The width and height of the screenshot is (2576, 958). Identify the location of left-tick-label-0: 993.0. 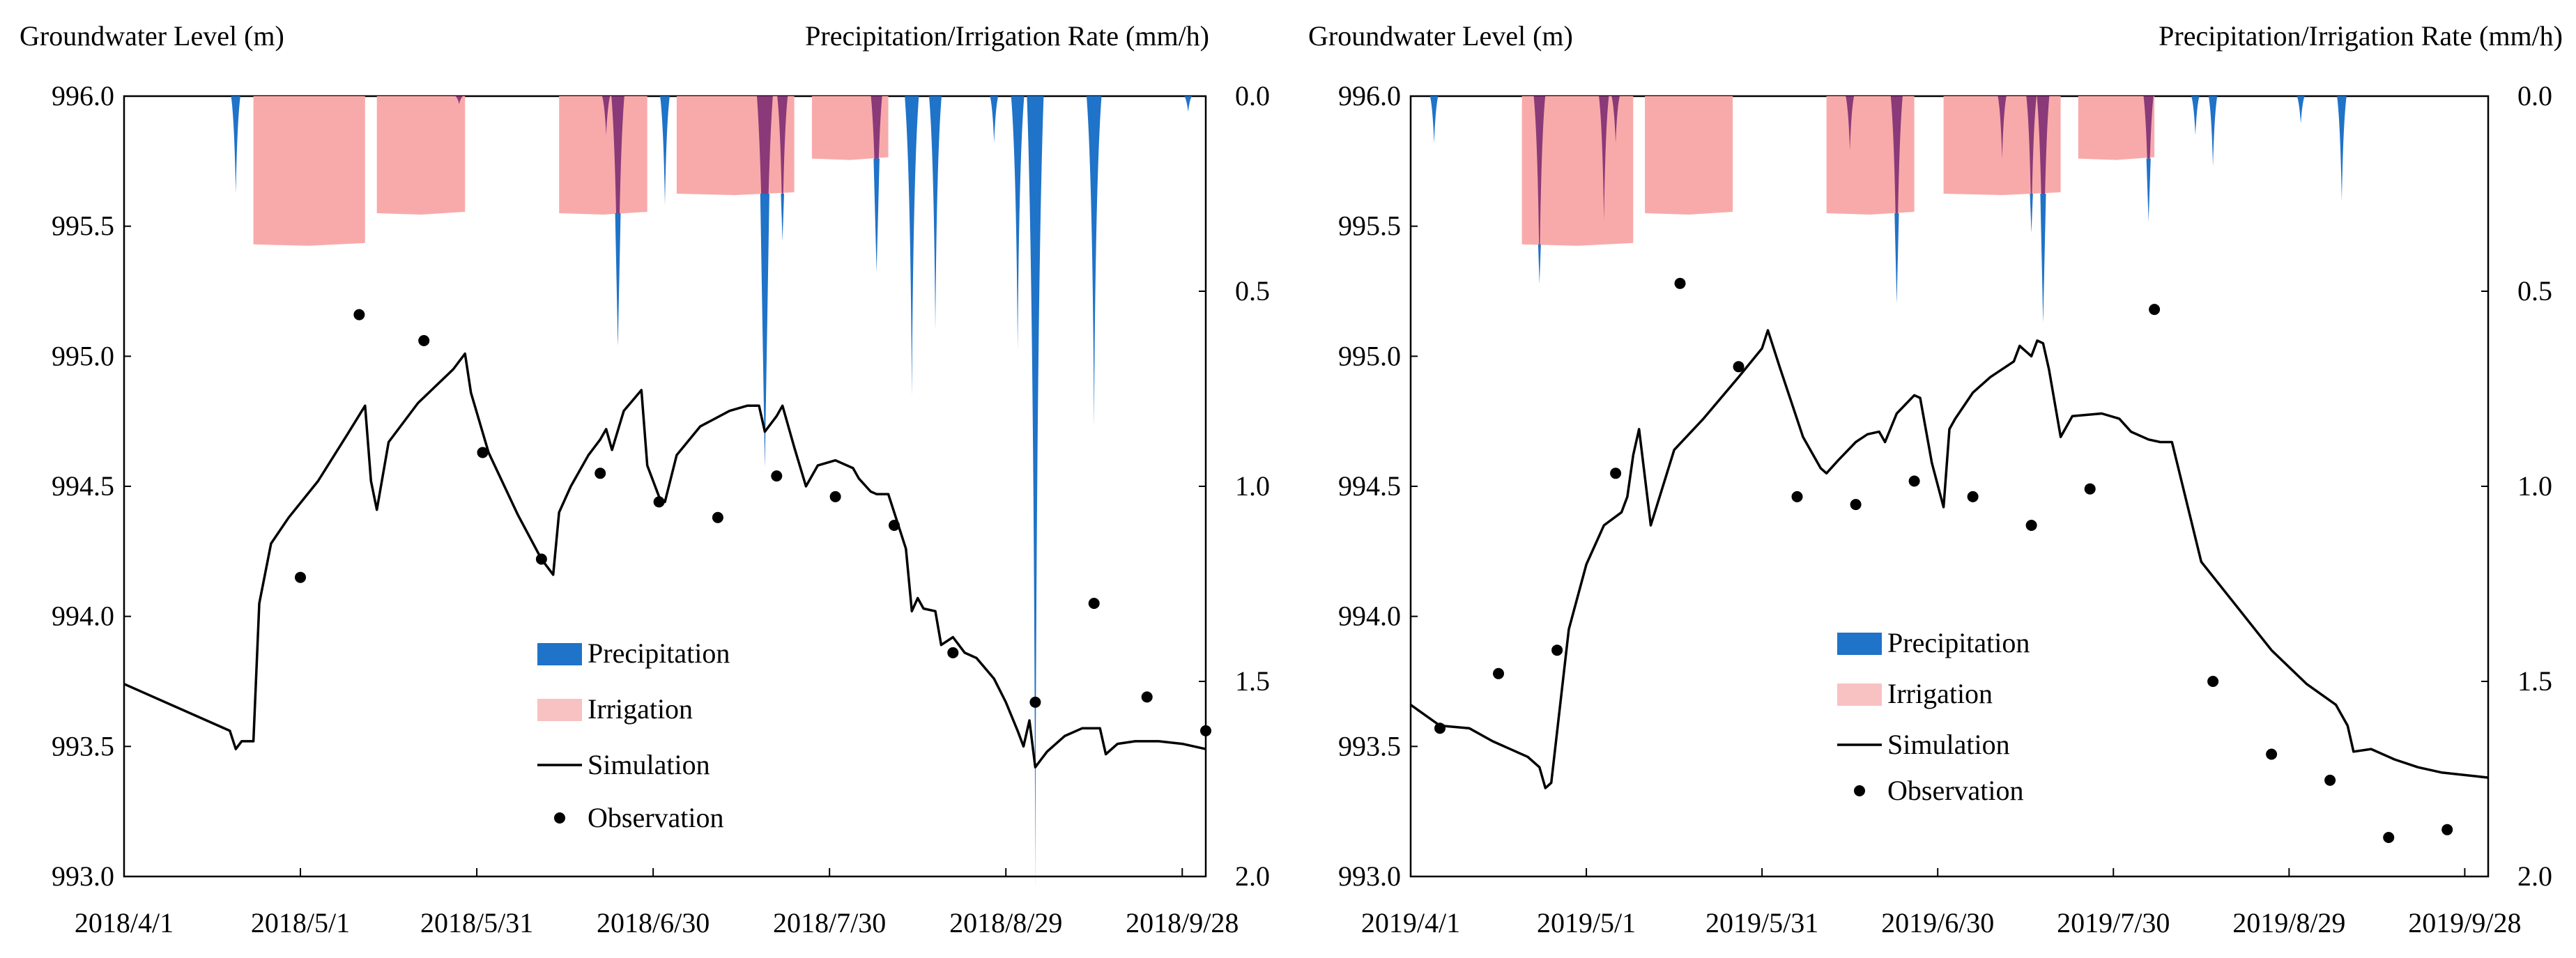
(83, 876).